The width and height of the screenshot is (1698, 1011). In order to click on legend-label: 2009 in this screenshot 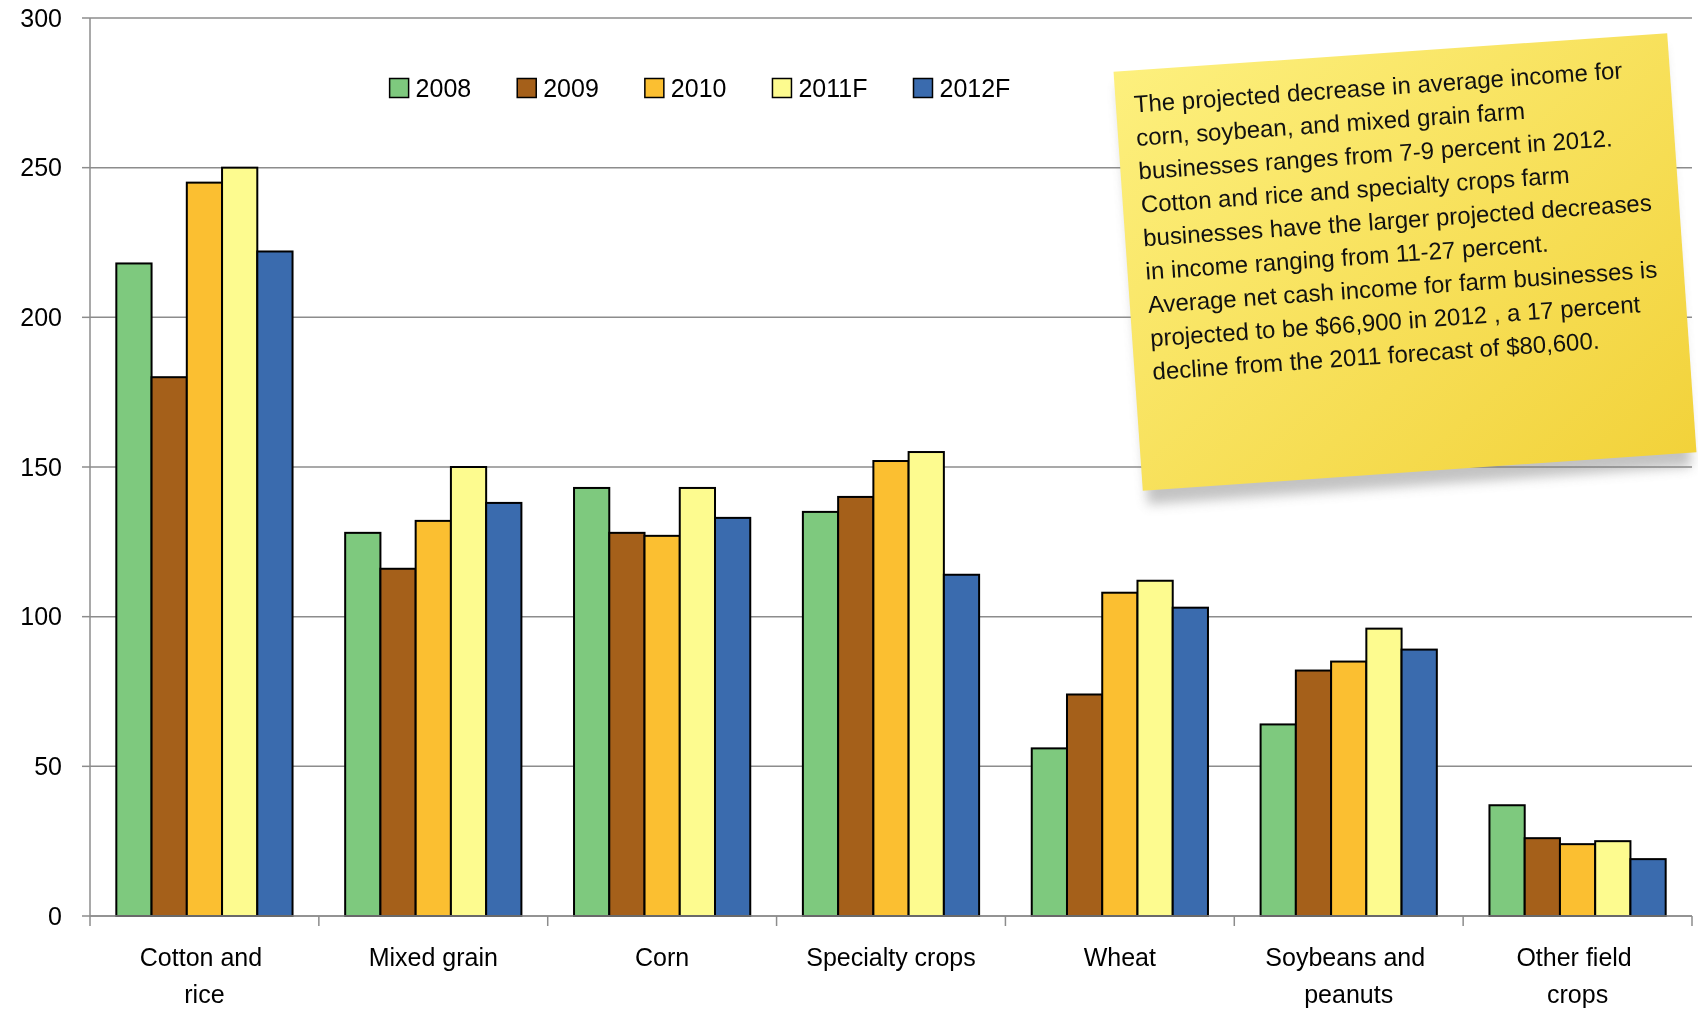, I will do `click(571, 87)`.